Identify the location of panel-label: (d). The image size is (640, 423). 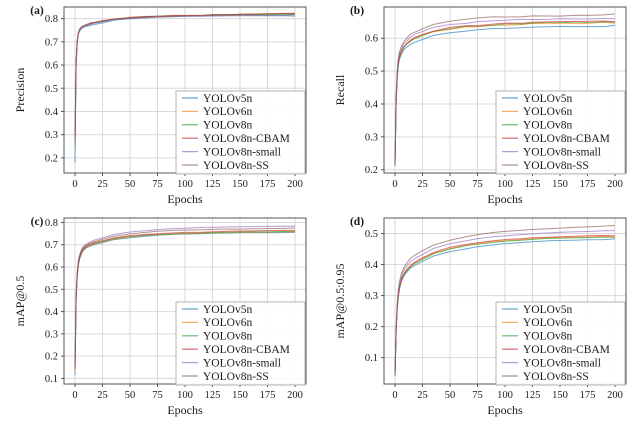
(357, 222).